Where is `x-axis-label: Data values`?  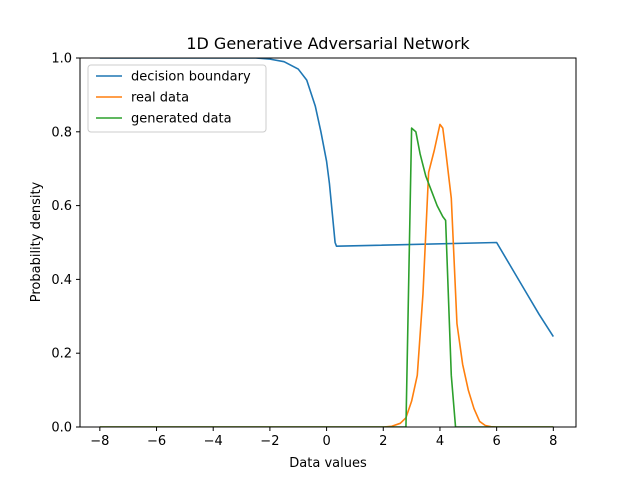 x-axis-label: Data values is located at coordinates (328, 463).